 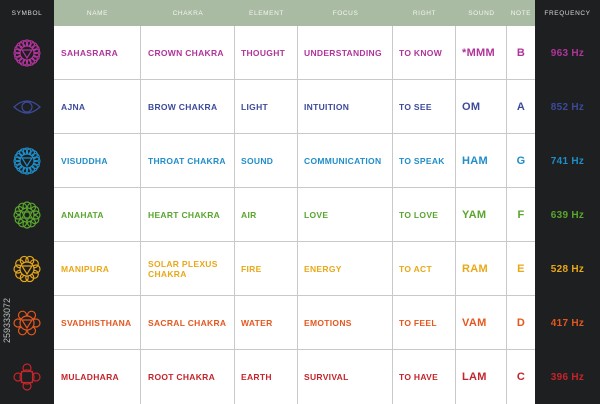 I want to click on right-cell: TO SPEAK, so click(x=424, y=161).